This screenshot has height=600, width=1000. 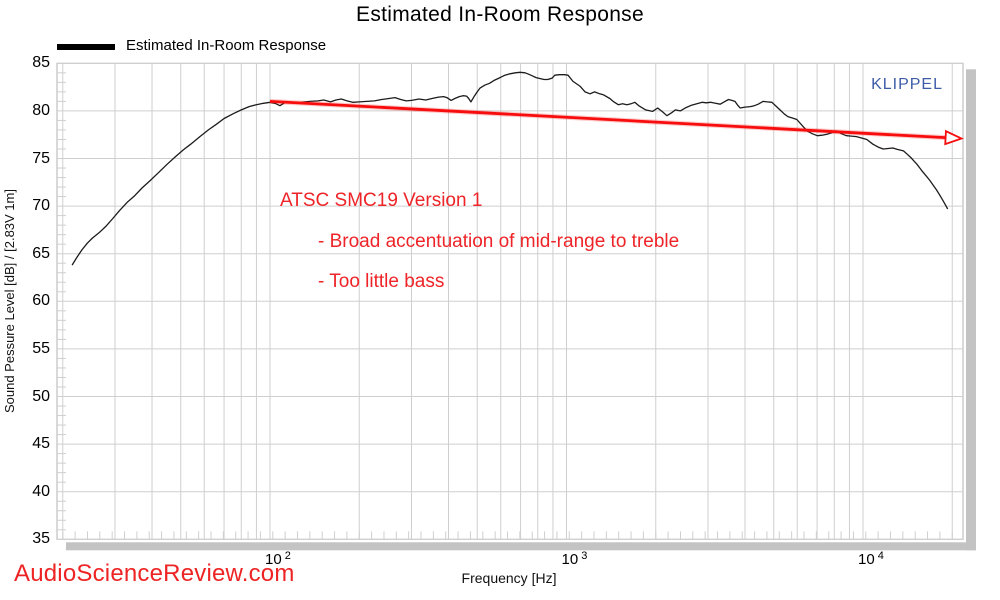 What do you see at coordinates (381, 200) in the screenshot?
I see `annotation-model-name: ATSC SMC19 Version 1` at bounding box center [381, 200].